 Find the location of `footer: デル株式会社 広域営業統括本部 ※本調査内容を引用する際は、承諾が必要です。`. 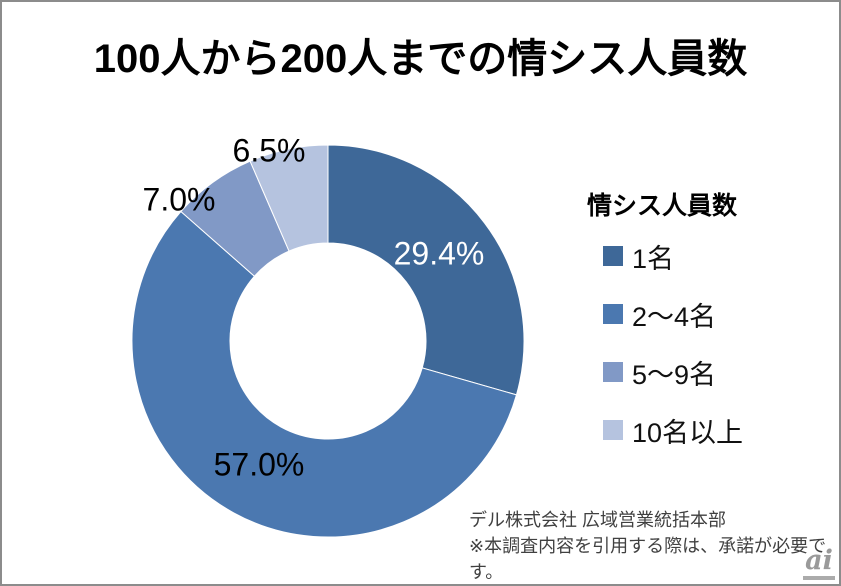

footer: デル株式会社 広域営業統括本部 ※本調査内容を引用する際は、承諾が必要です。 is located at coordinates (654, 545).